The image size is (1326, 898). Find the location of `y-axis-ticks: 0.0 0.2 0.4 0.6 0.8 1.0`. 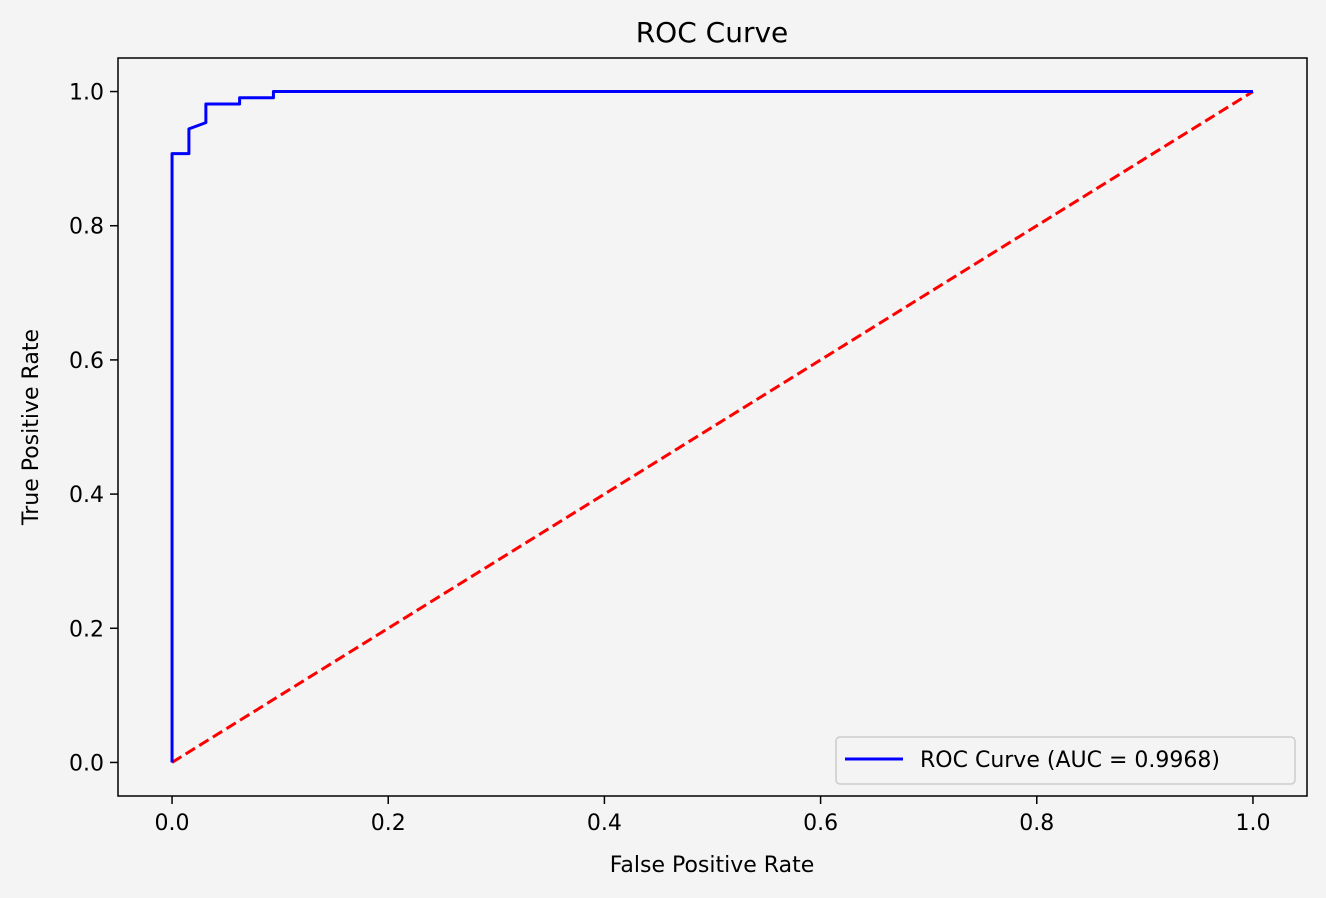

y-axis-ticks: 0.0 0.2 0.4 0.6 0.8 1.0 is located at coordinates (93, 428).